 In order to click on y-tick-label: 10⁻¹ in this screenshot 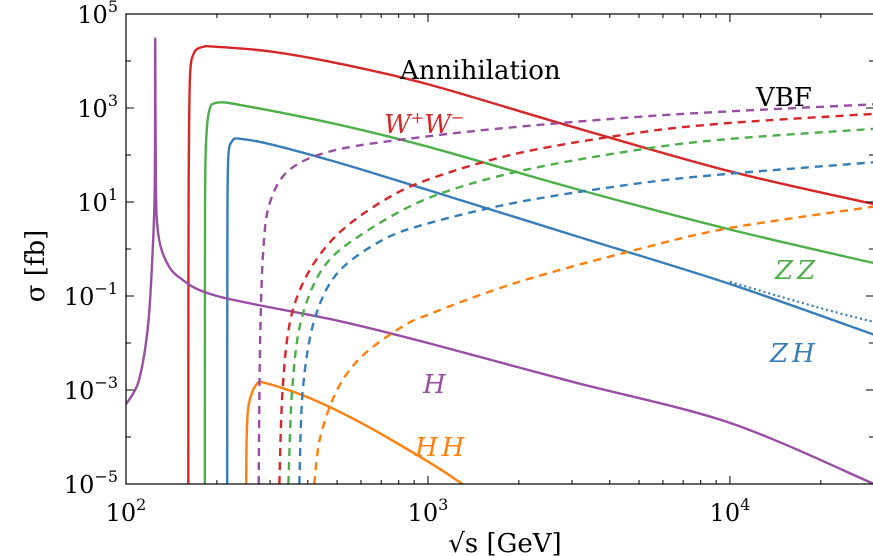, I will do `click(91, 295)`.